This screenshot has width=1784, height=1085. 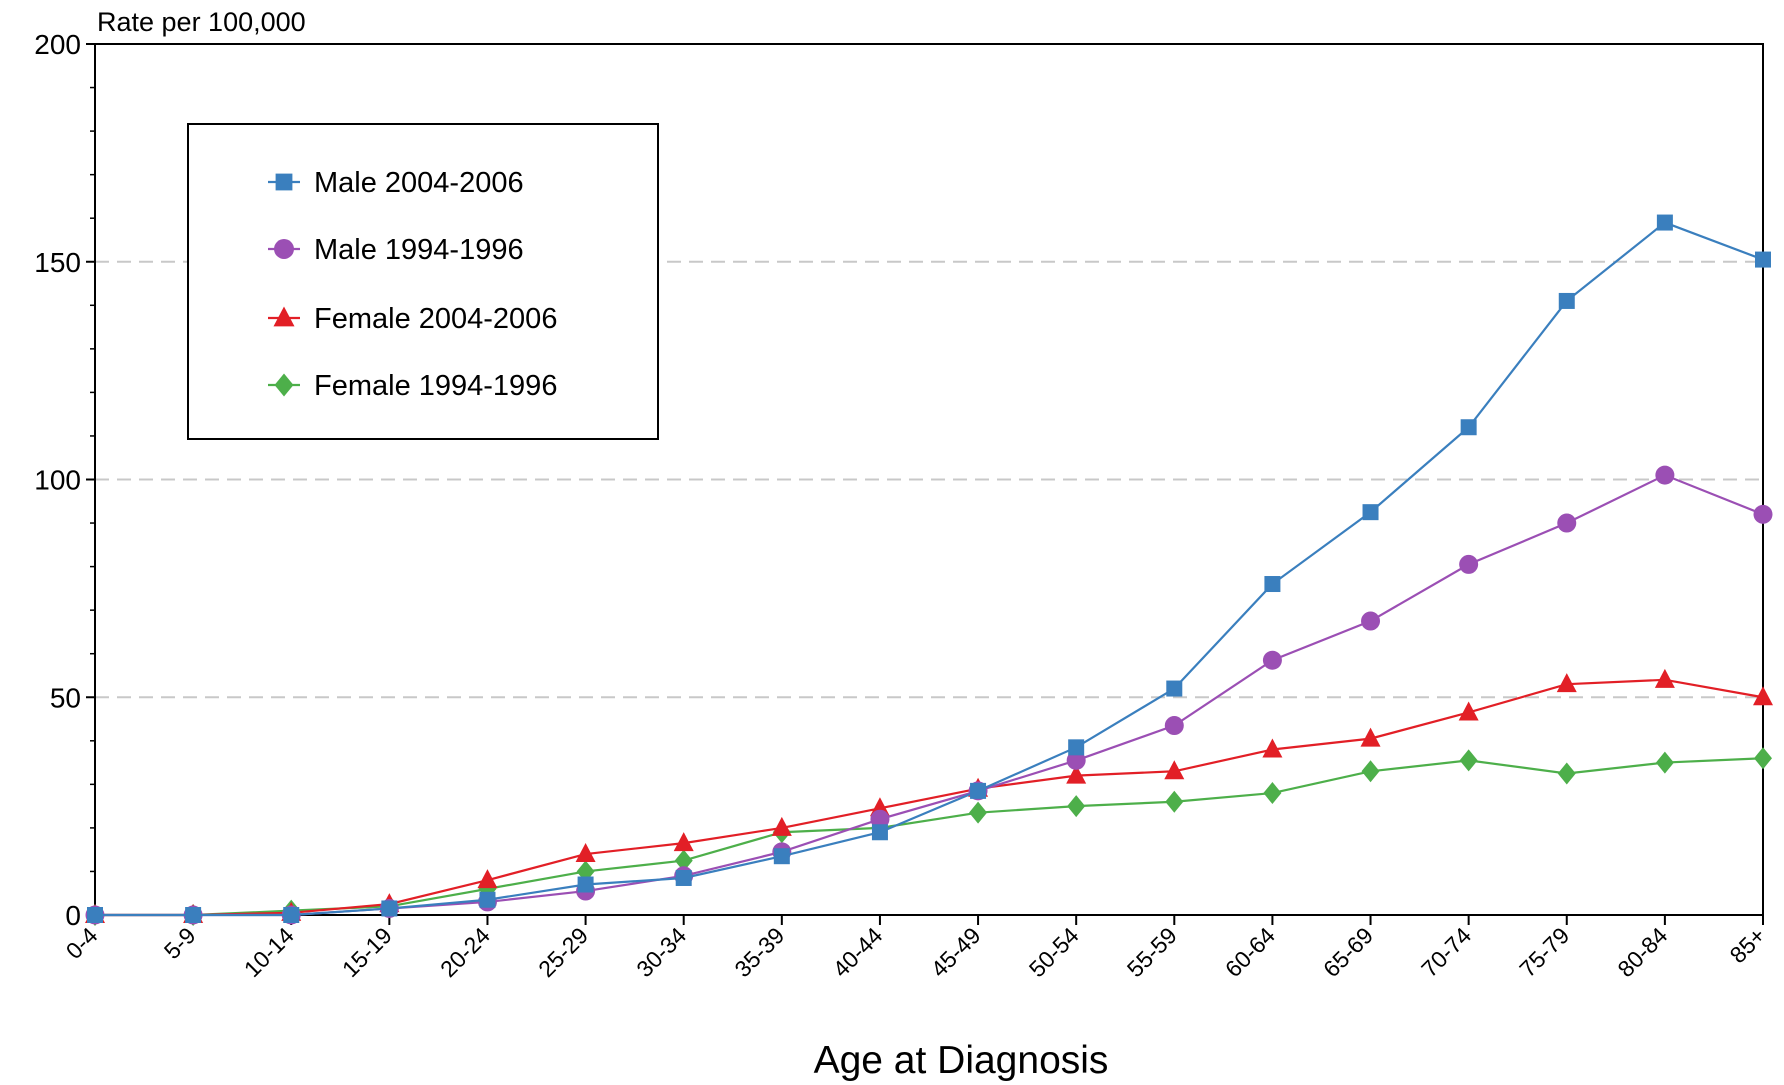 I want to click on y-tick-label: 50, so click(x=65, y=697).